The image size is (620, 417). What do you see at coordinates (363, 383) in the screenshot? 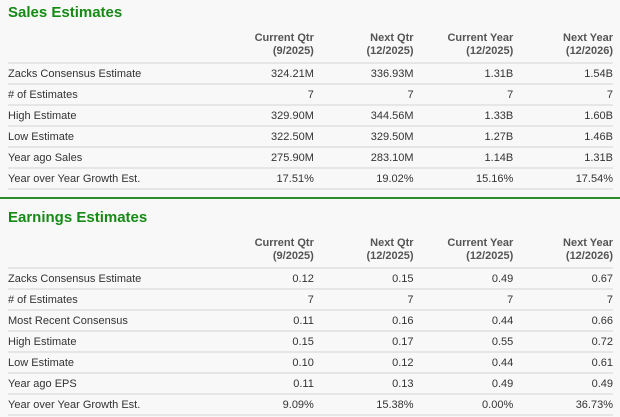
I see `cell-value: 0.13` at bounding box center [363, 383].